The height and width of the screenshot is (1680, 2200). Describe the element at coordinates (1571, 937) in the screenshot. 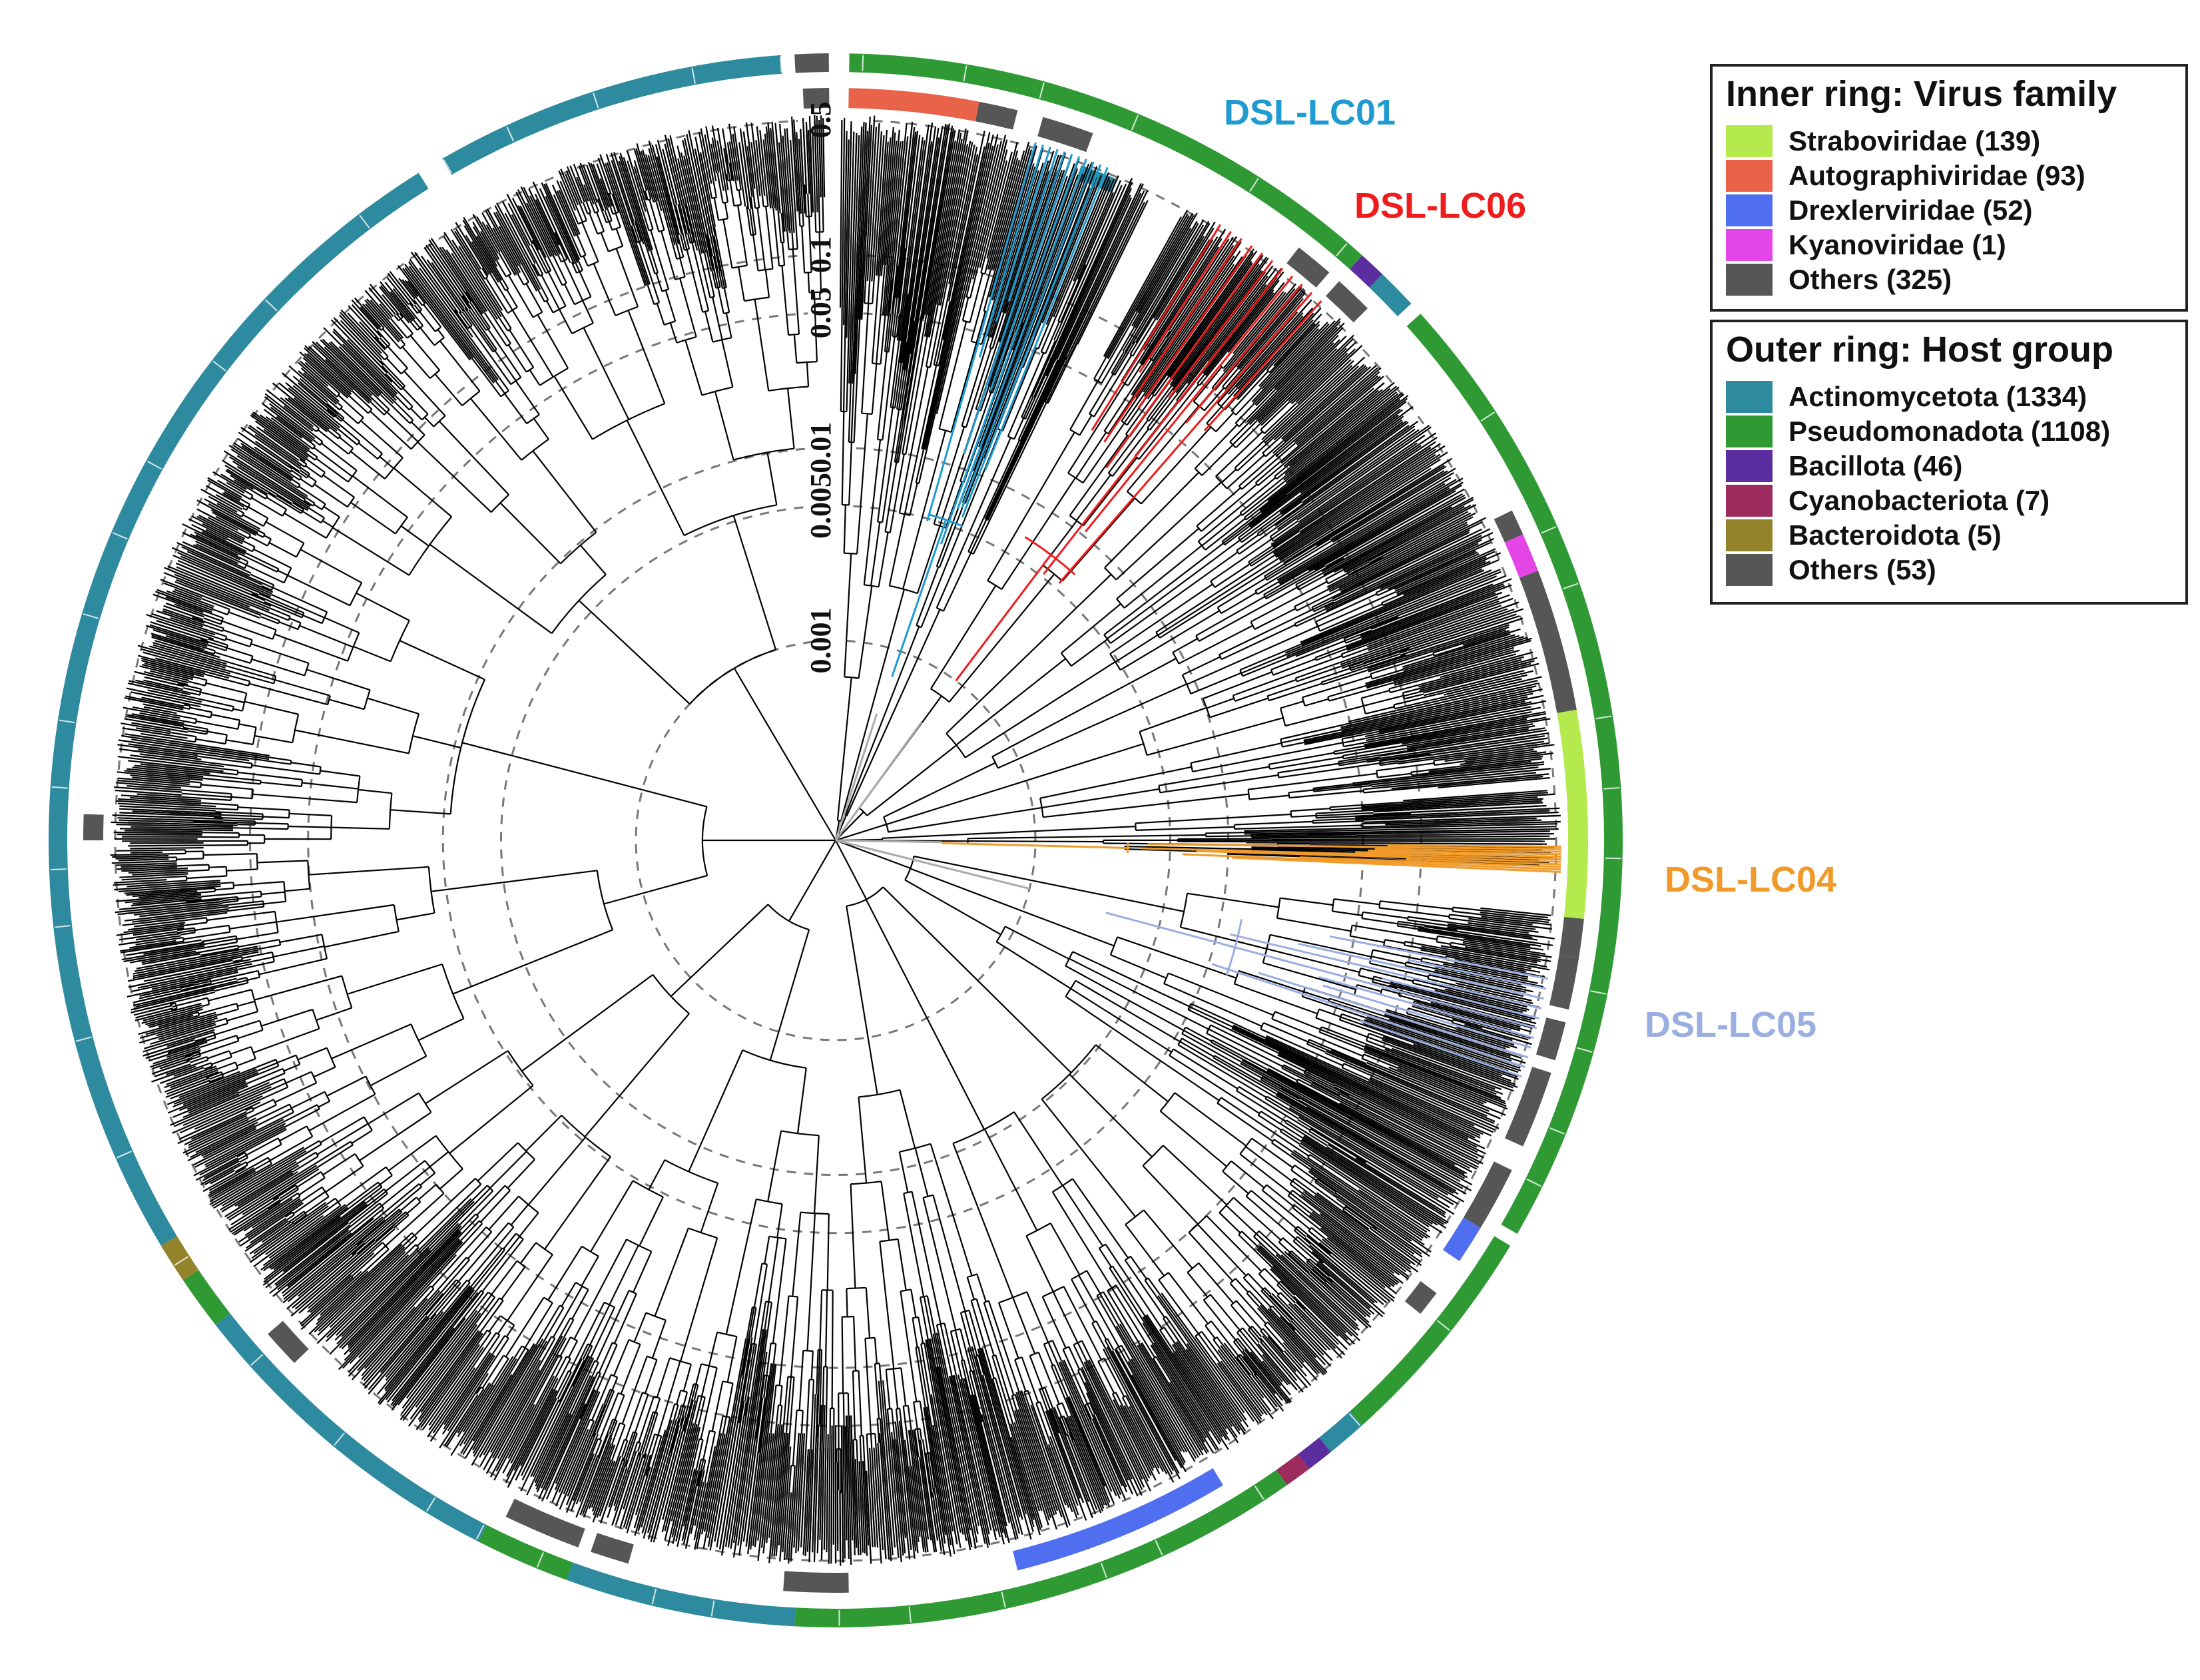

I see `inner-ring-segment` at that location.